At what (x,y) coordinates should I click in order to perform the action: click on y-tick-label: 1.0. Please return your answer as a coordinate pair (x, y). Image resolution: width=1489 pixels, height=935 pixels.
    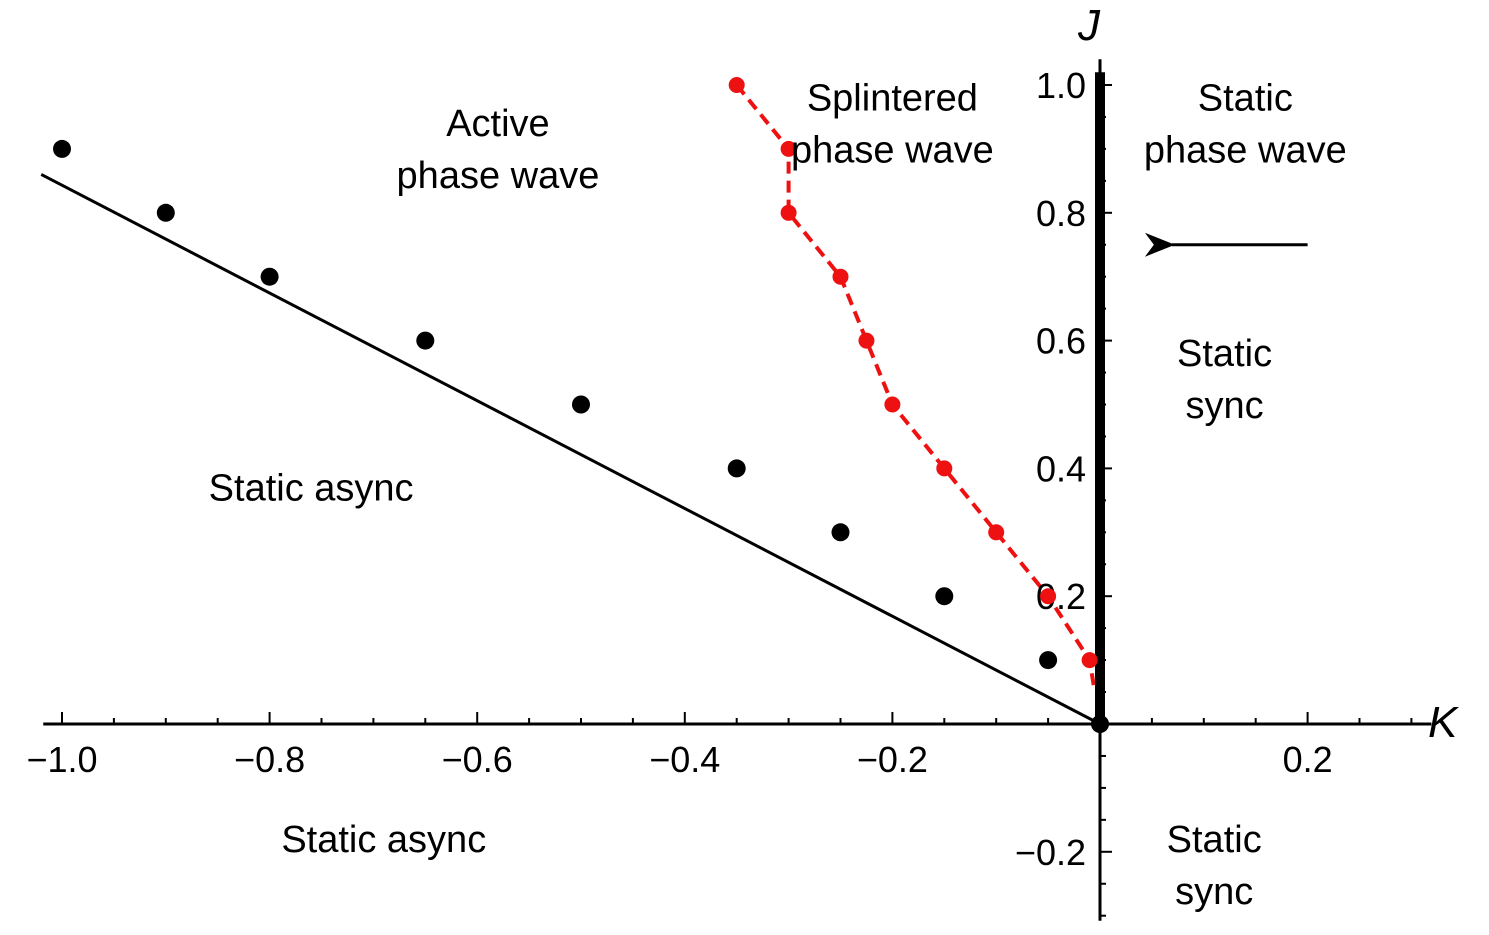
    Looking at the image, I should click on (1061, 85).